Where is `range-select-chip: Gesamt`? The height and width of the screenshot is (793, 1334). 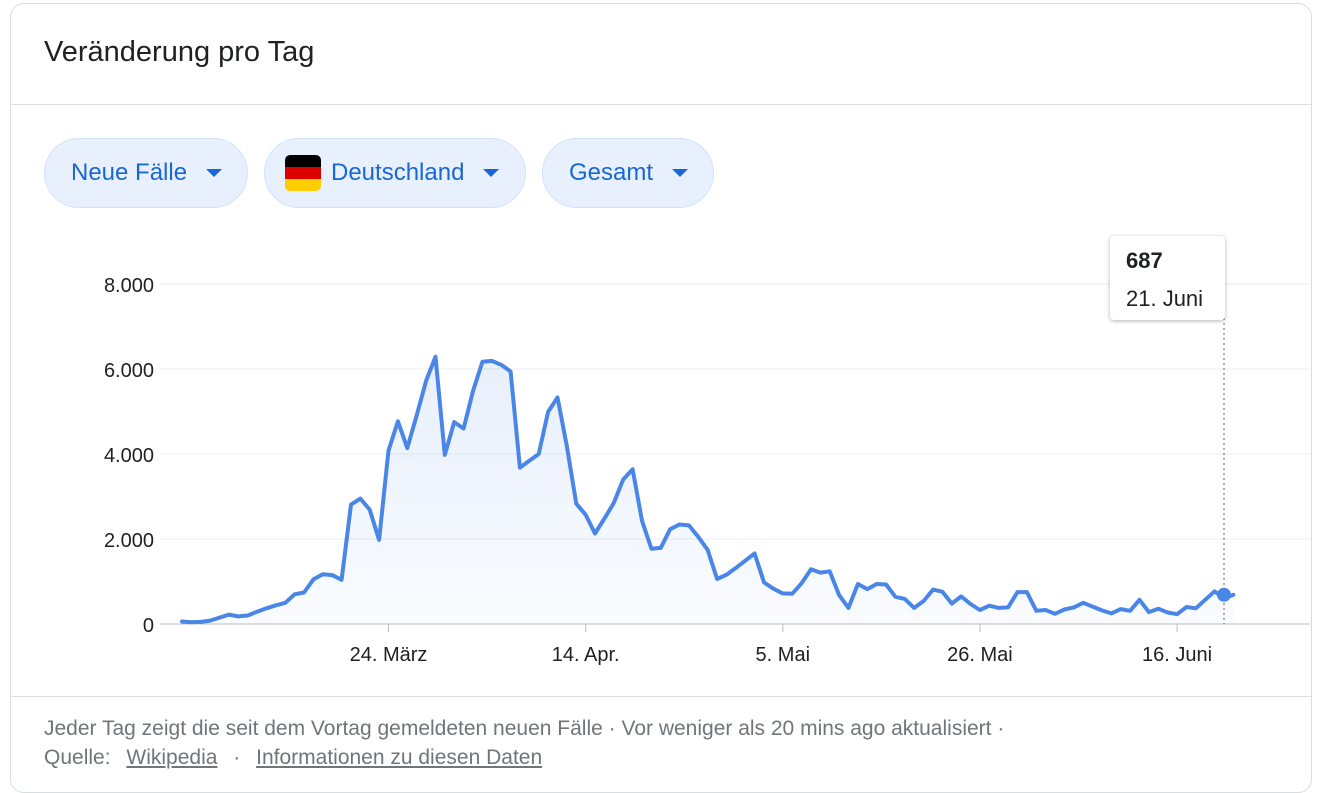
range-select-chip: Gesamt is located at coordinates (628, 173).